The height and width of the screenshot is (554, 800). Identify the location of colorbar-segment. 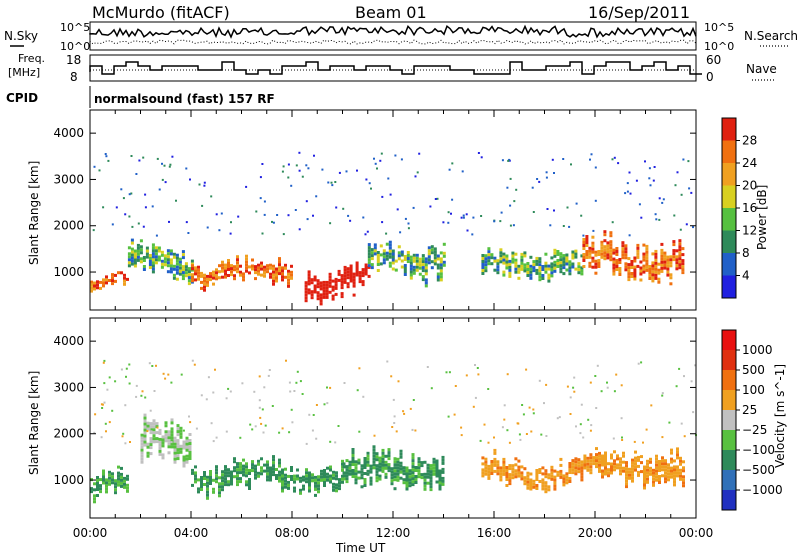
(729, 242).